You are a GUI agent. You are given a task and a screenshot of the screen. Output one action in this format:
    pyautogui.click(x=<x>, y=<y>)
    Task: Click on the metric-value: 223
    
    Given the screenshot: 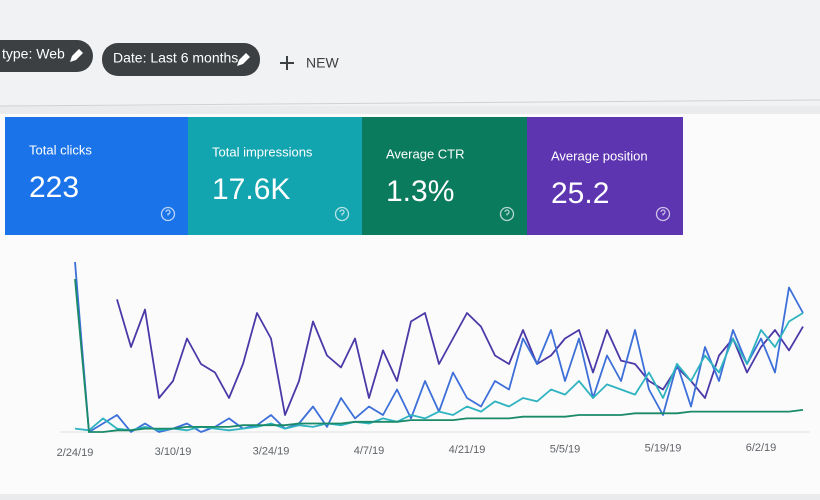 What is the action you would take?
    pyautogui.click(x=54, y=187)
    